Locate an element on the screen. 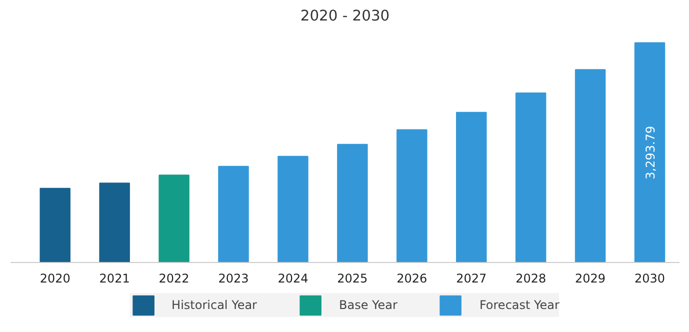 The image size is (689, 332). x-tick-label: 2026 is located at coordinates (412, 279).